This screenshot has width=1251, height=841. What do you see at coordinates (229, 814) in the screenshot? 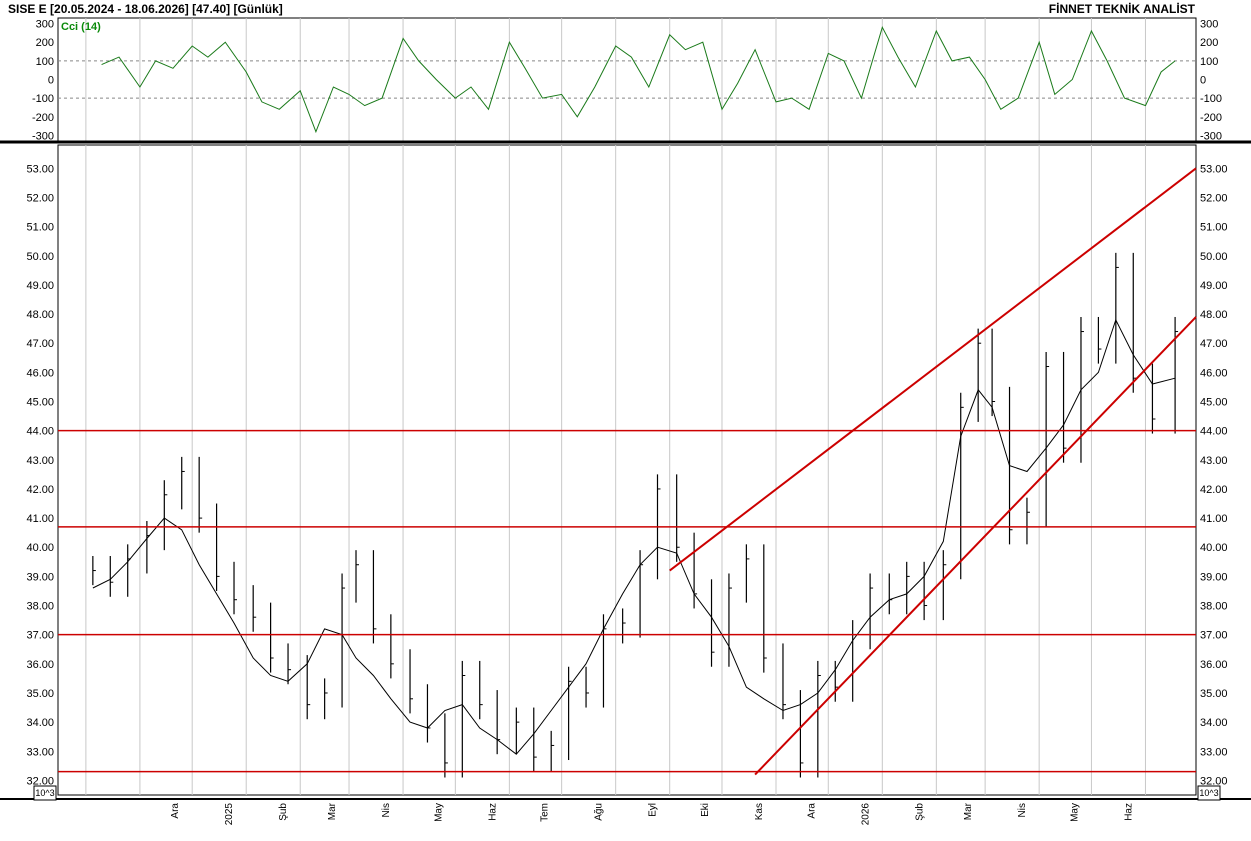
I see `x-tick-label: 2025` at bounding box center [229, 814].